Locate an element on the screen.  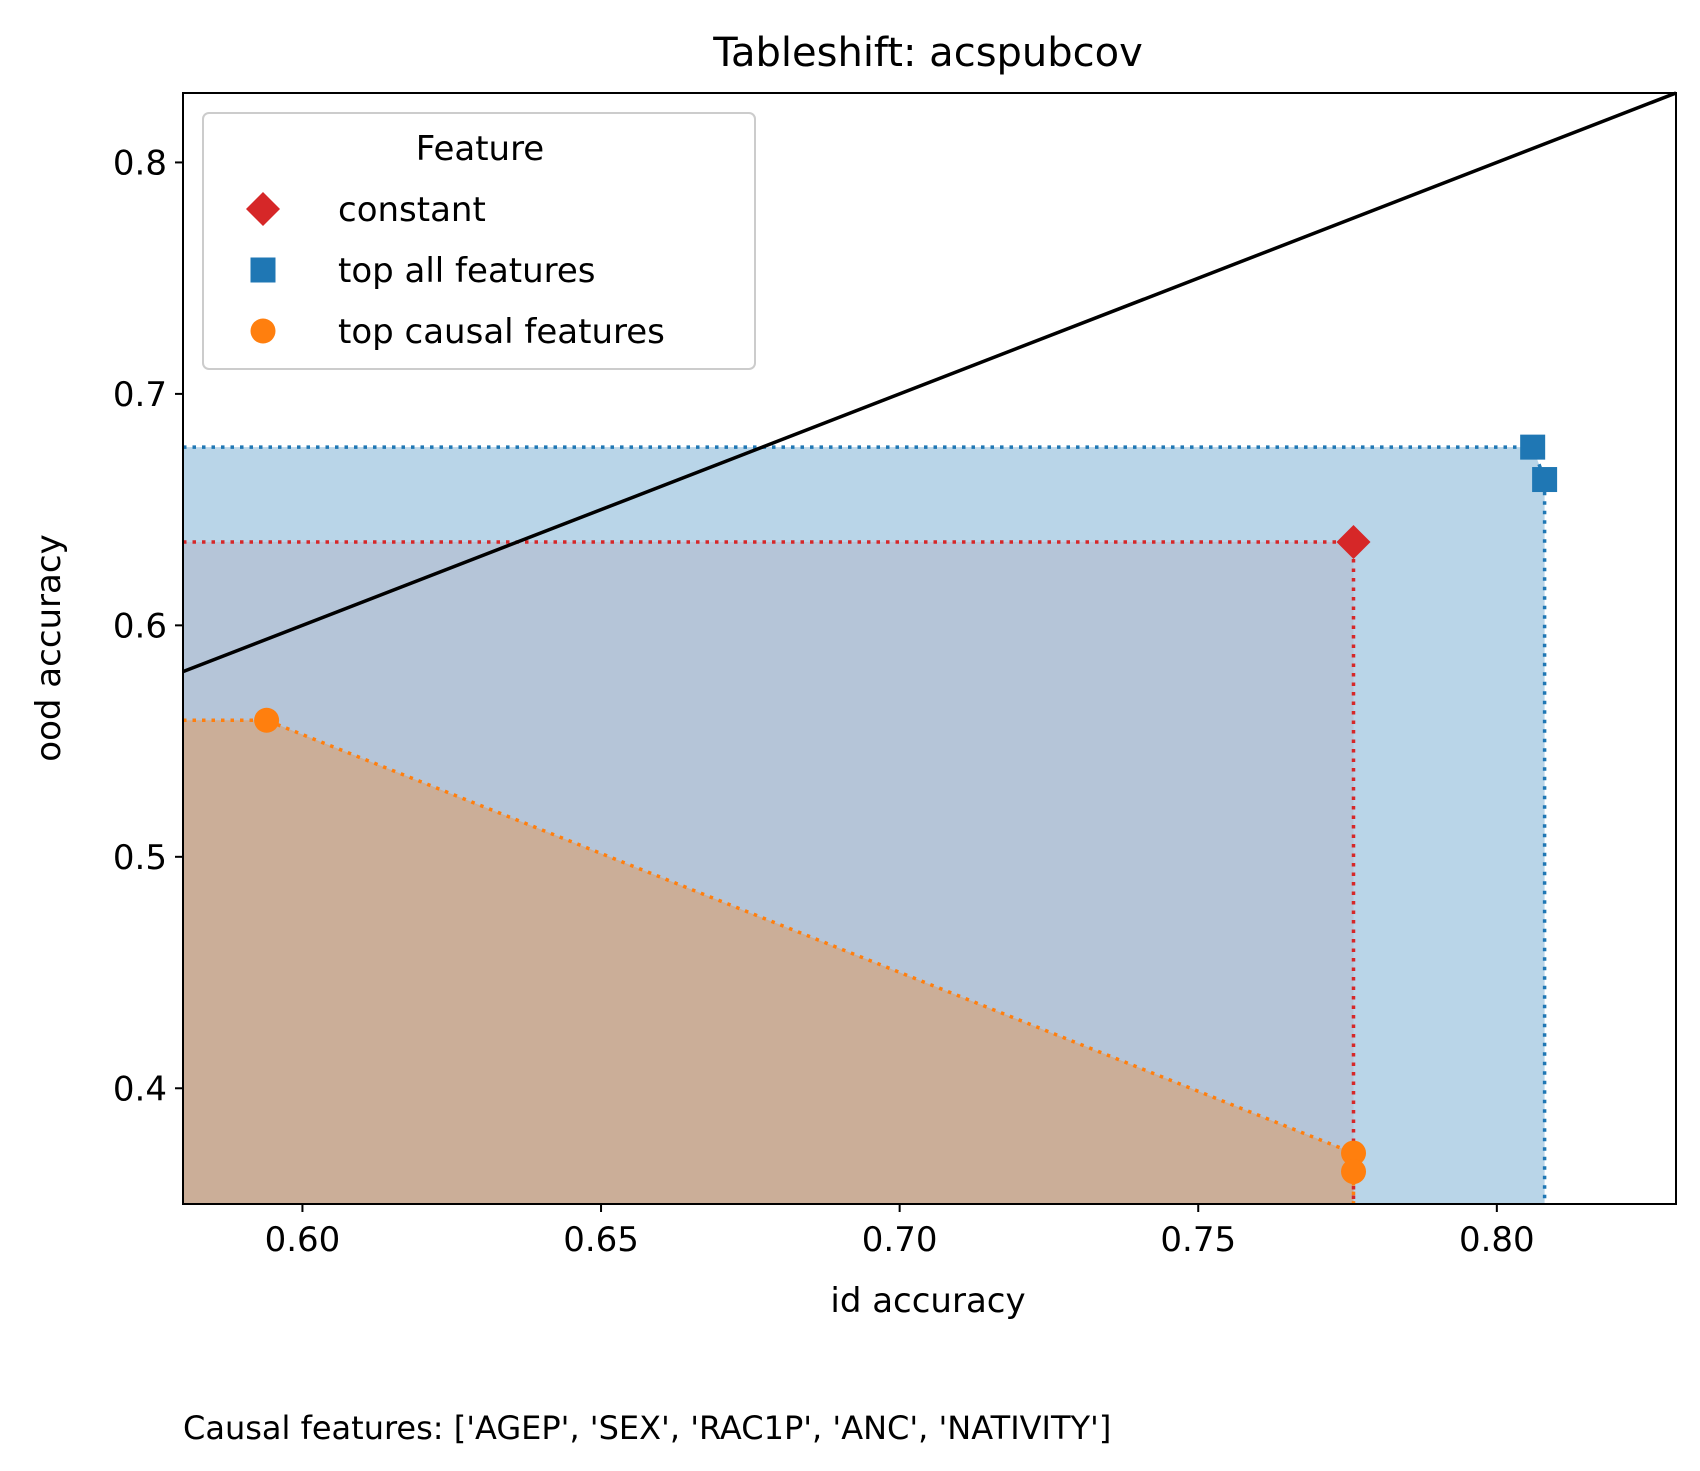
y-tick-label: 0.7 is located at coordinates (140, 395).